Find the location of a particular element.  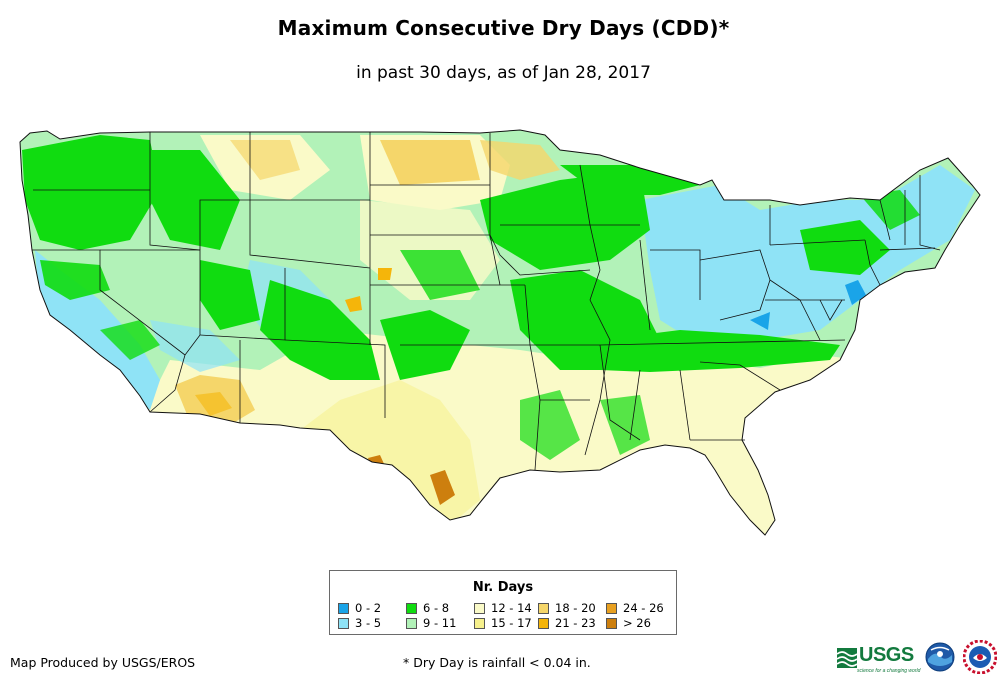

legend-label: 6 - 8 is located at coordinates (436, 608).